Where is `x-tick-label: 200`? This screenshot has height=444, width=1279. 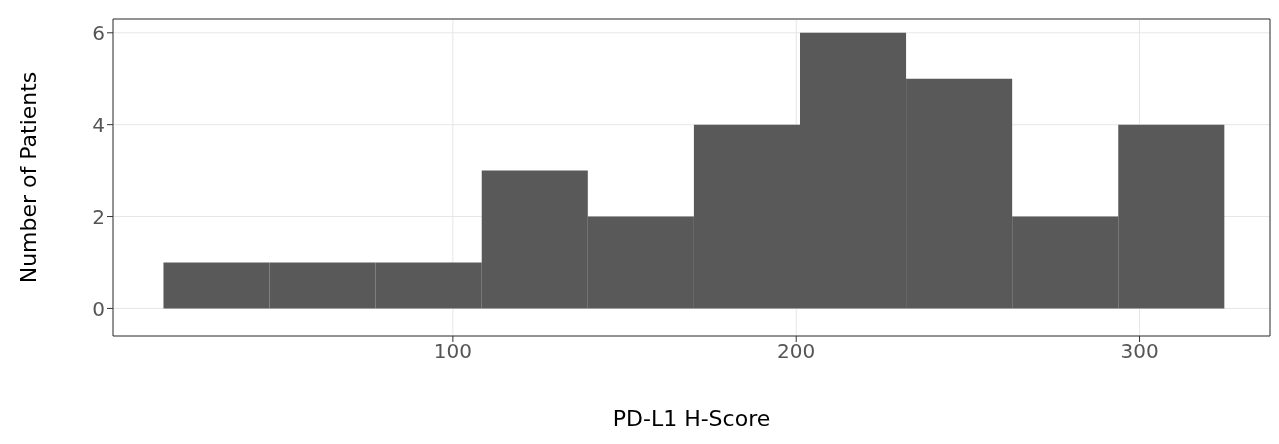 x-tick-label: 200 is located at coordinates (796, 351).